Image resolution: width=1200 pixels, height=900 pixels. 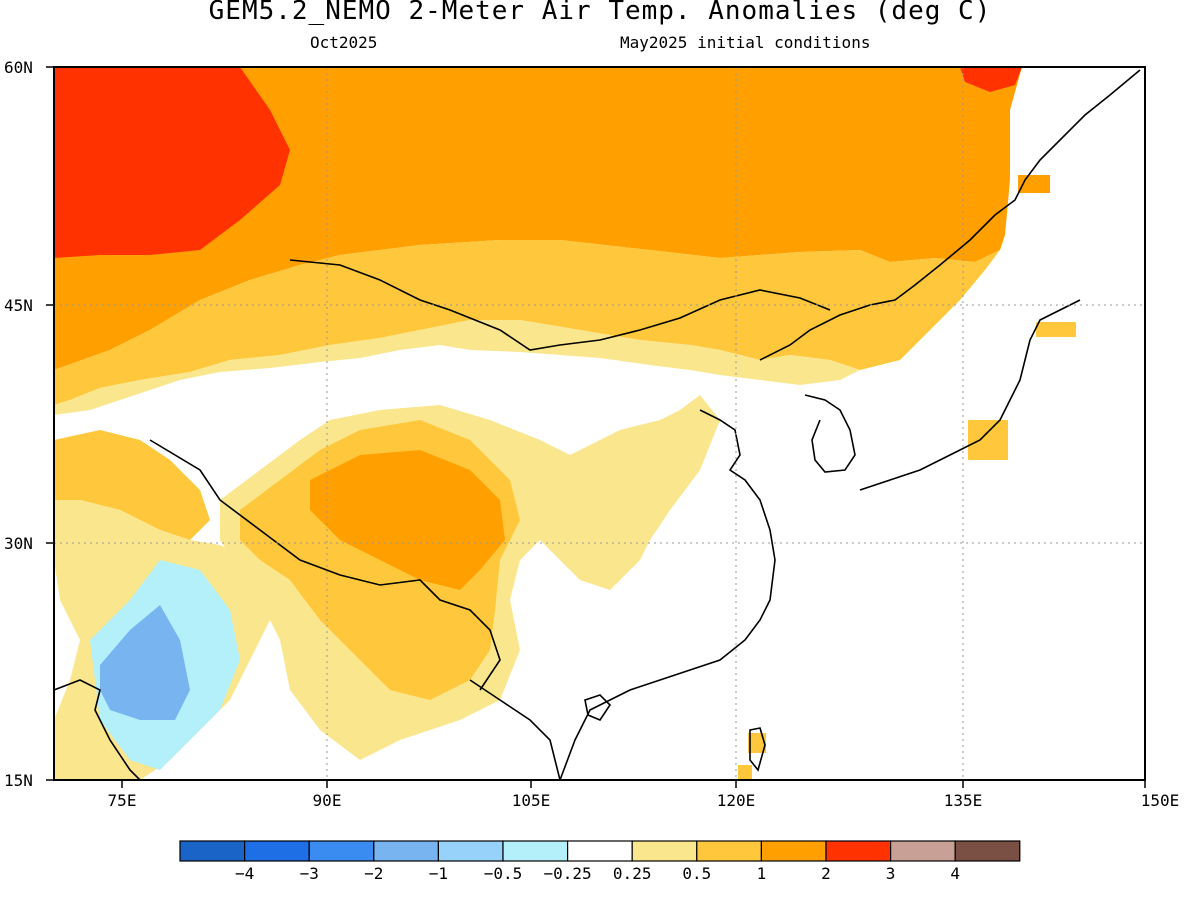 I want to click on taiwan-outline, so click(x=757, y=749).